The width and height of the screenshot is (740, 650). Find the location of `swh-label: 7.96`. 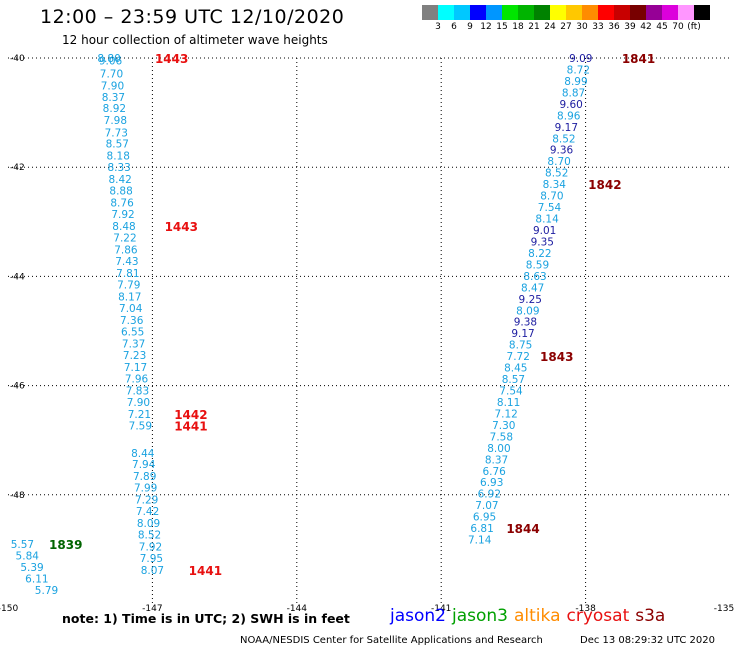

swh-label: 7.96 is located at coordinates (137, 380).